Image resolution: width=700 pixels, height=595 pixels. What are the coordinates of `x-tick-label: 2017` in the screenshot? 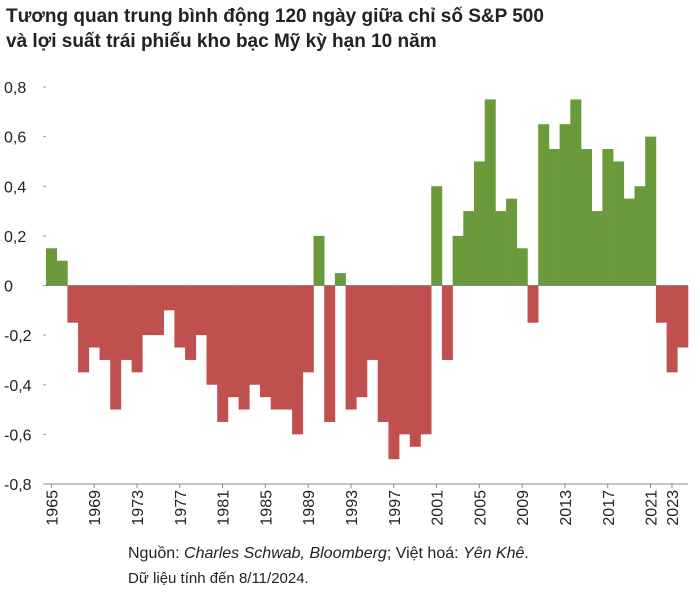 It's located at (609, 508).